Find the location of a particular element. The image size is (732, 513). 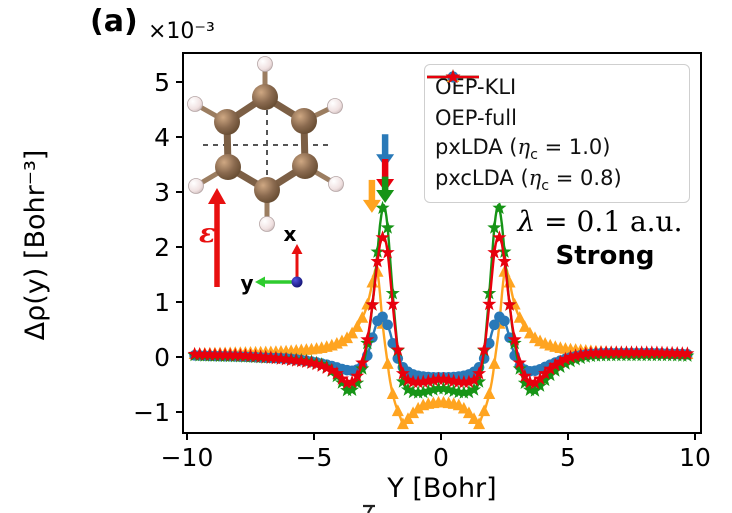

legend-item-oep-full: OEP-full is located at coordinates (553, 102).